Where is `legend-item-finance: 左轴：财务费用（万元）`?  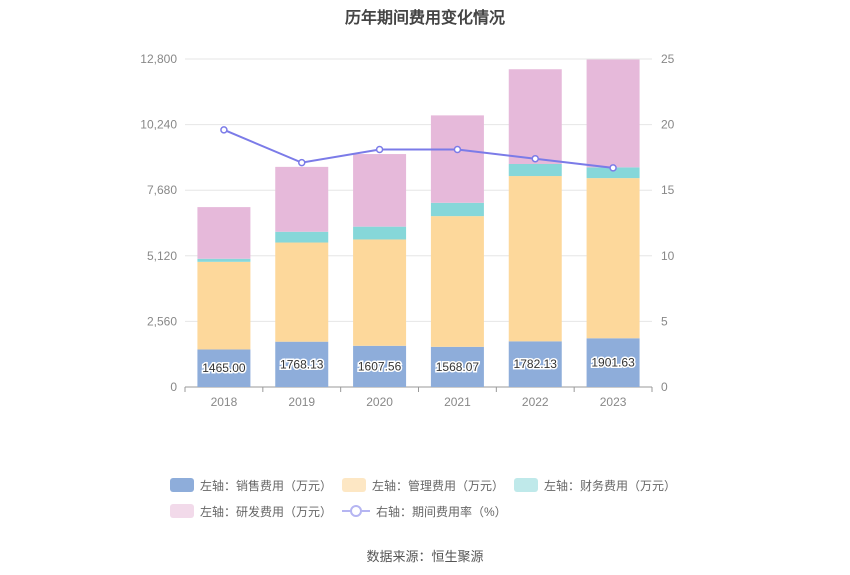 legend-item-finance: 左轴：财务费用（万元） is located at coordinates (600, 485).